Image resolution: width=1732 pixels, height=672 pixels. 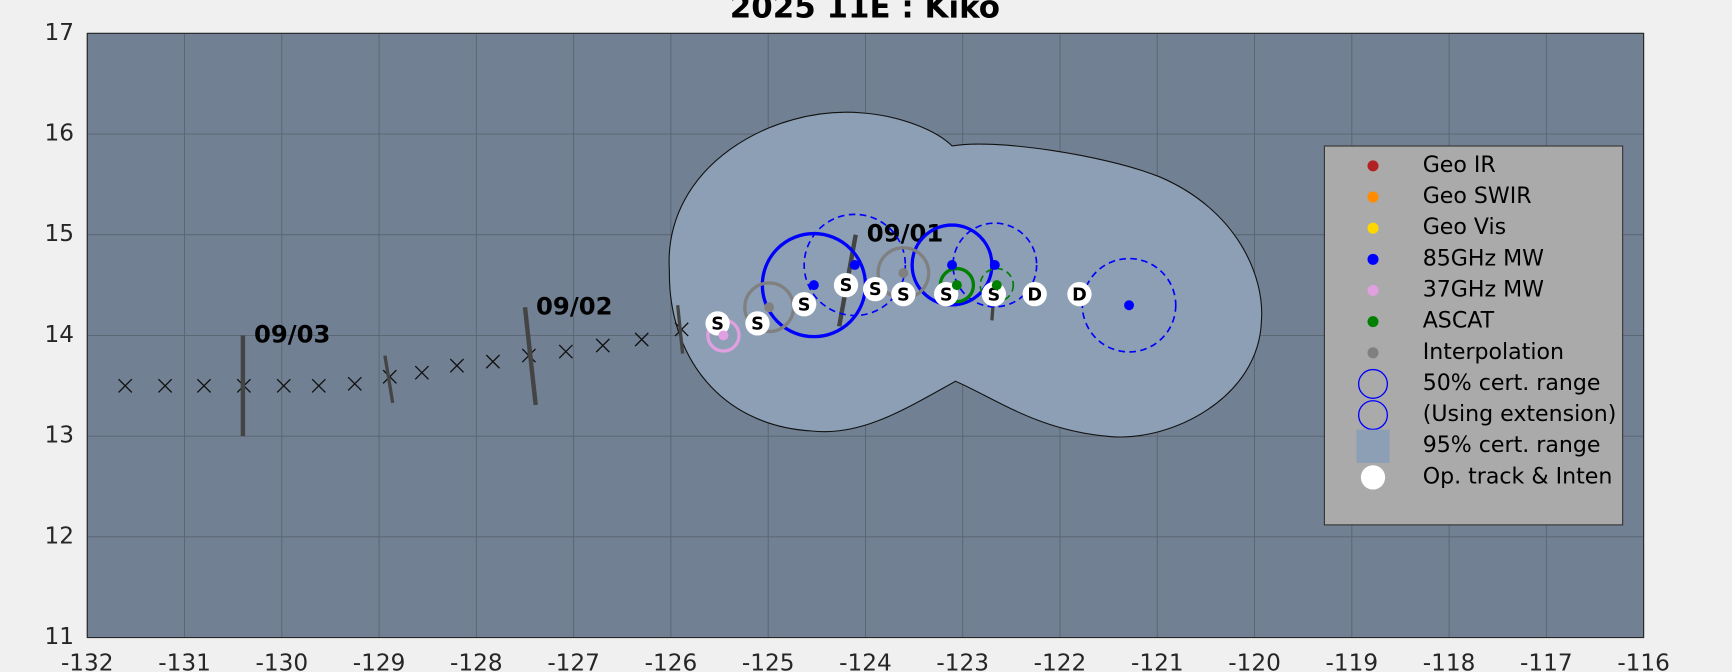 What do you see at coordinates (292, 333) in the screenshot?
I see `date-label: 09/03` at bounding box center [292, 333].